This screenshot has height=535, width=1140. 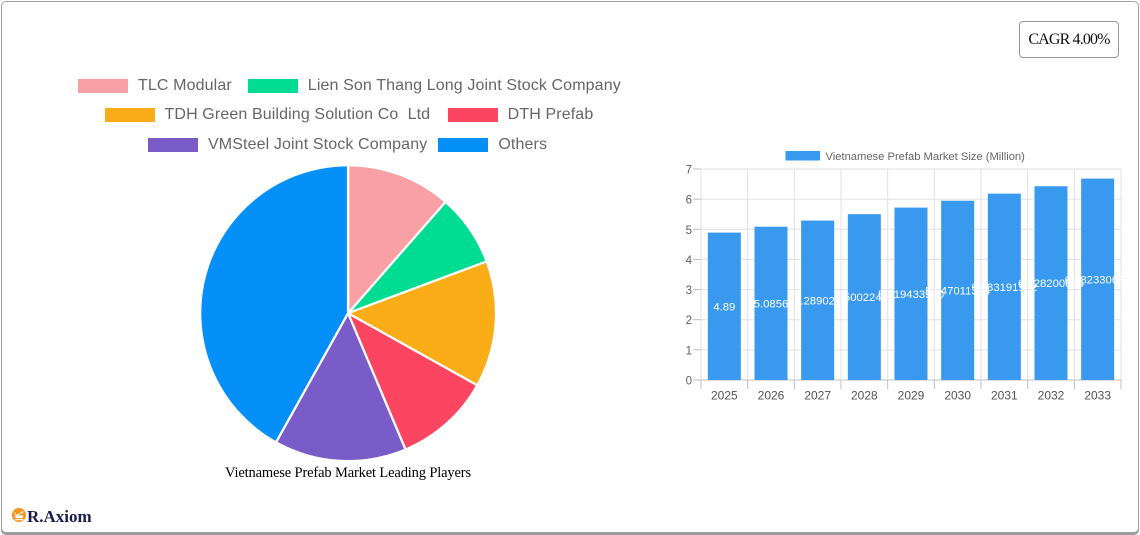 I want to click on svg-text: 0, so click(x=689, y=382).